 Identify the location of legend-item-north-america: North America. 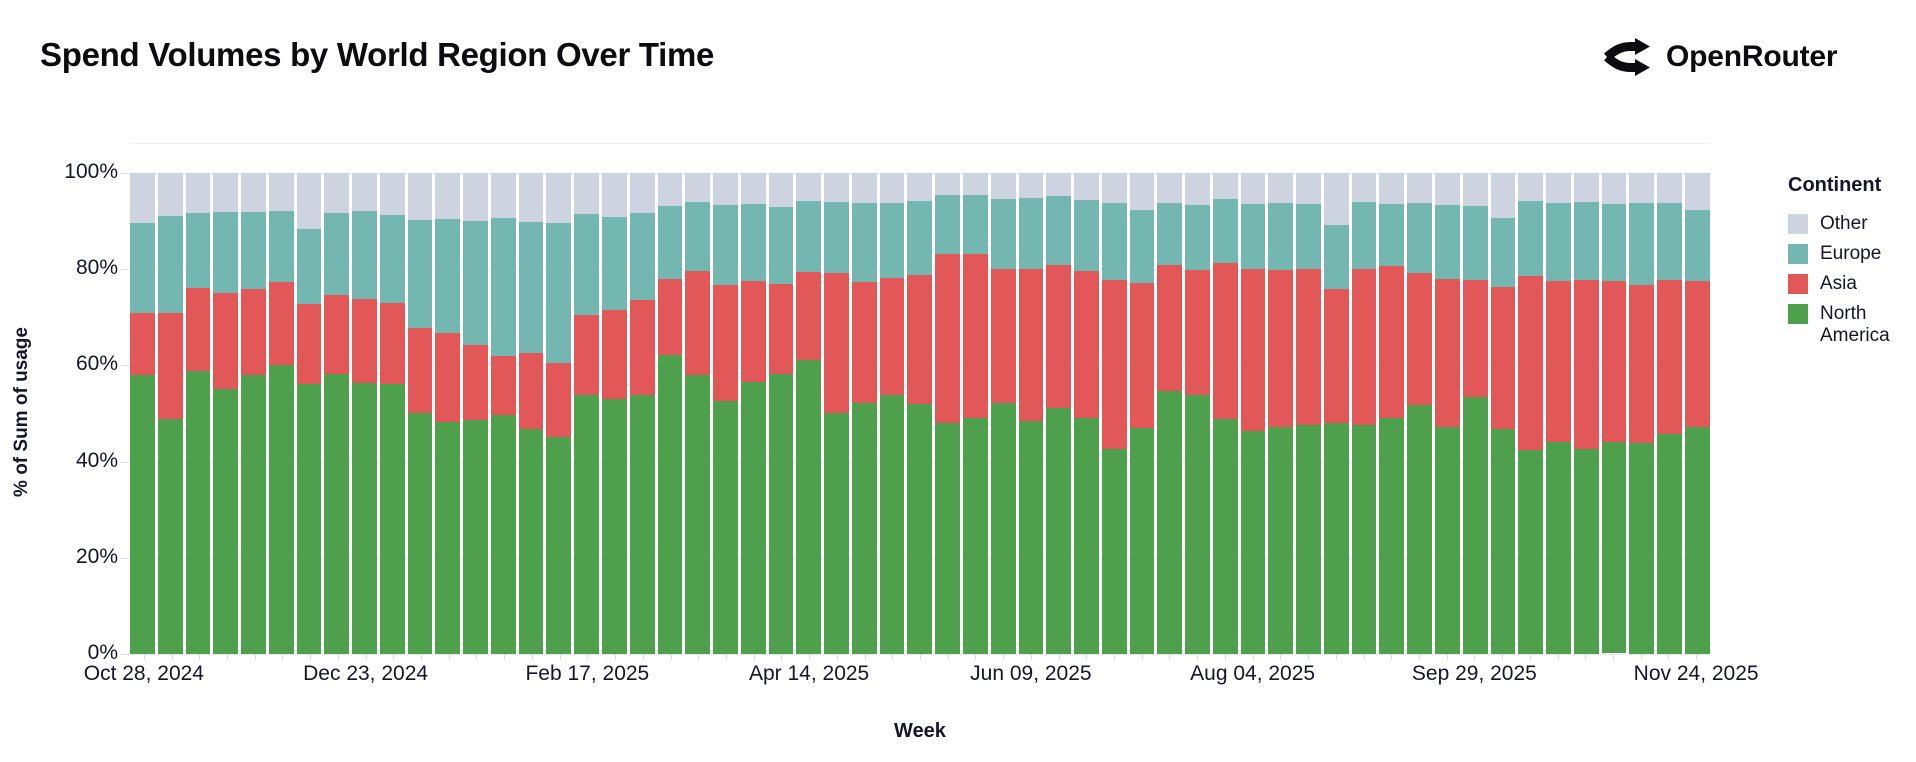
(1851, 325).